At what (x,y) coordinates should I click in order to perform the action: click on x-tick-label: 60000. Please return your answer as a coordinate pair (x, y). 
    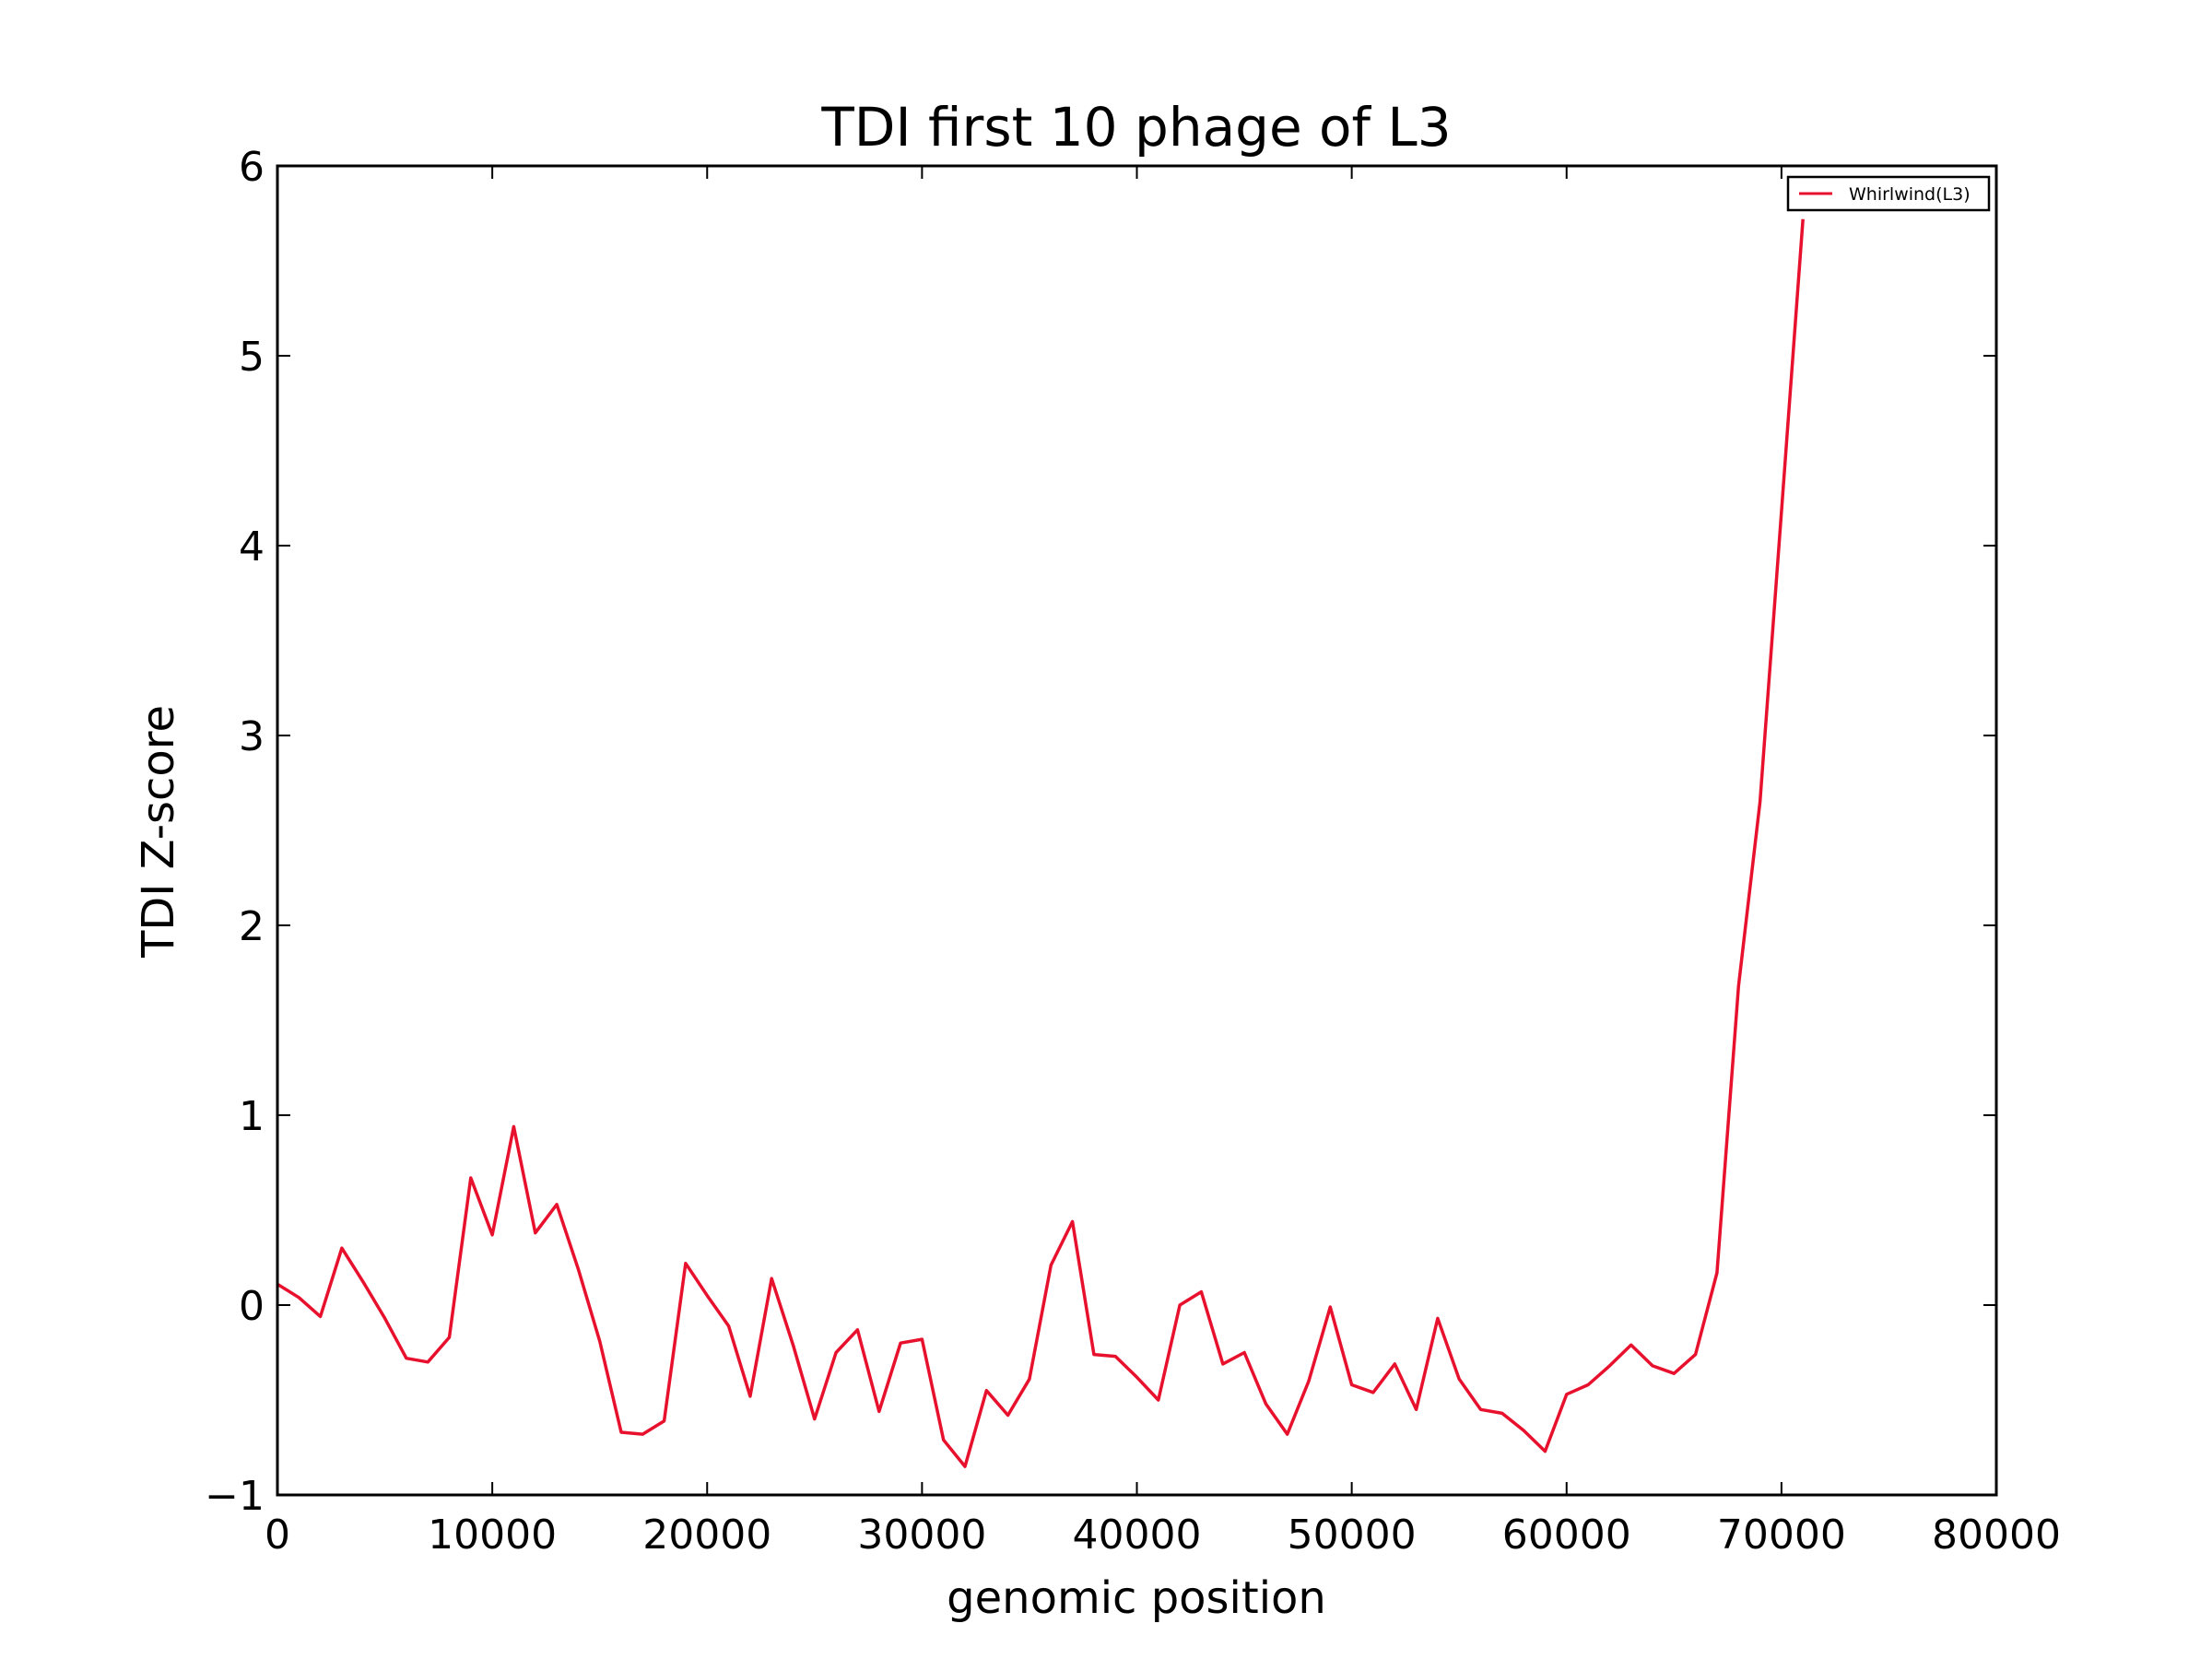
    Looking at the image, I should click on (1566, 1535).